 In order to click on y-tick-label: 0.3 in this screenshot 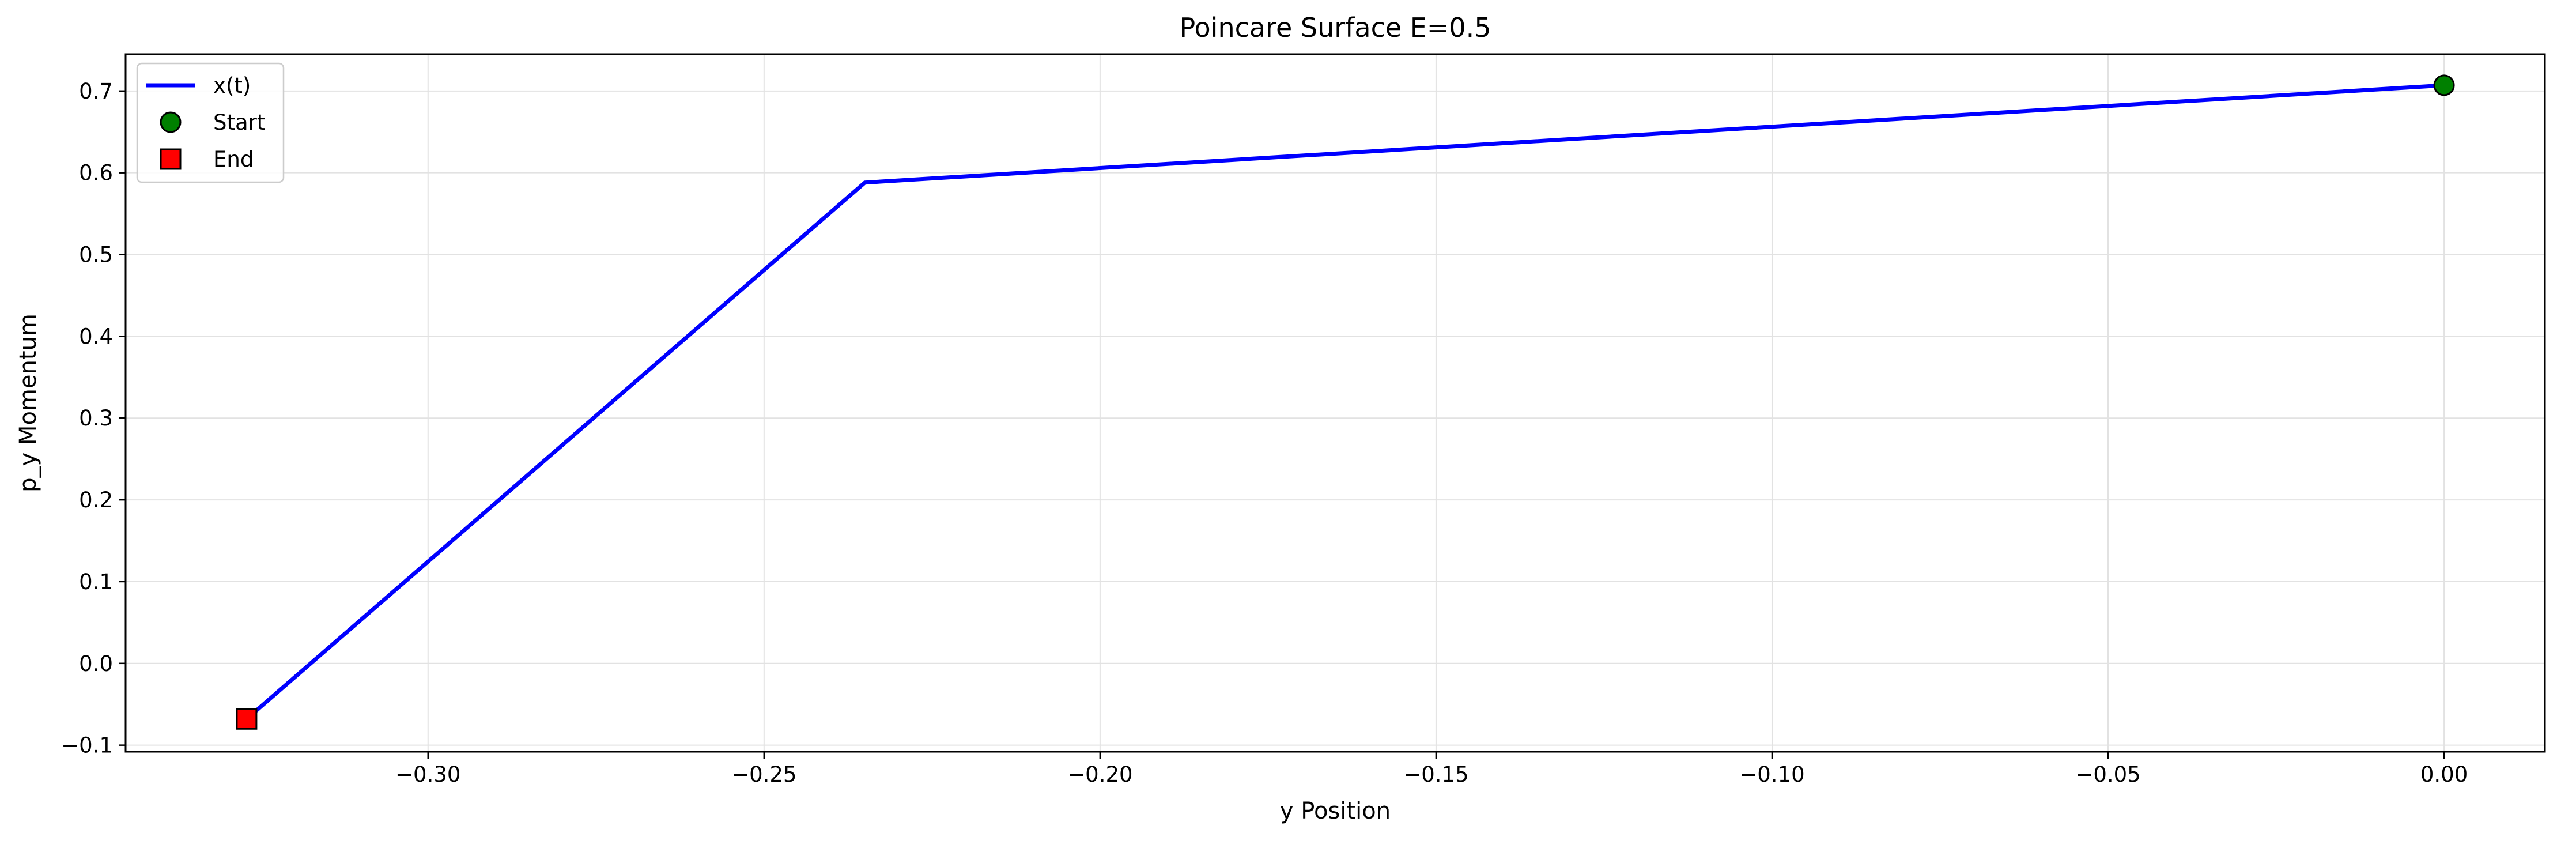, I will do `click(96, 419)`.